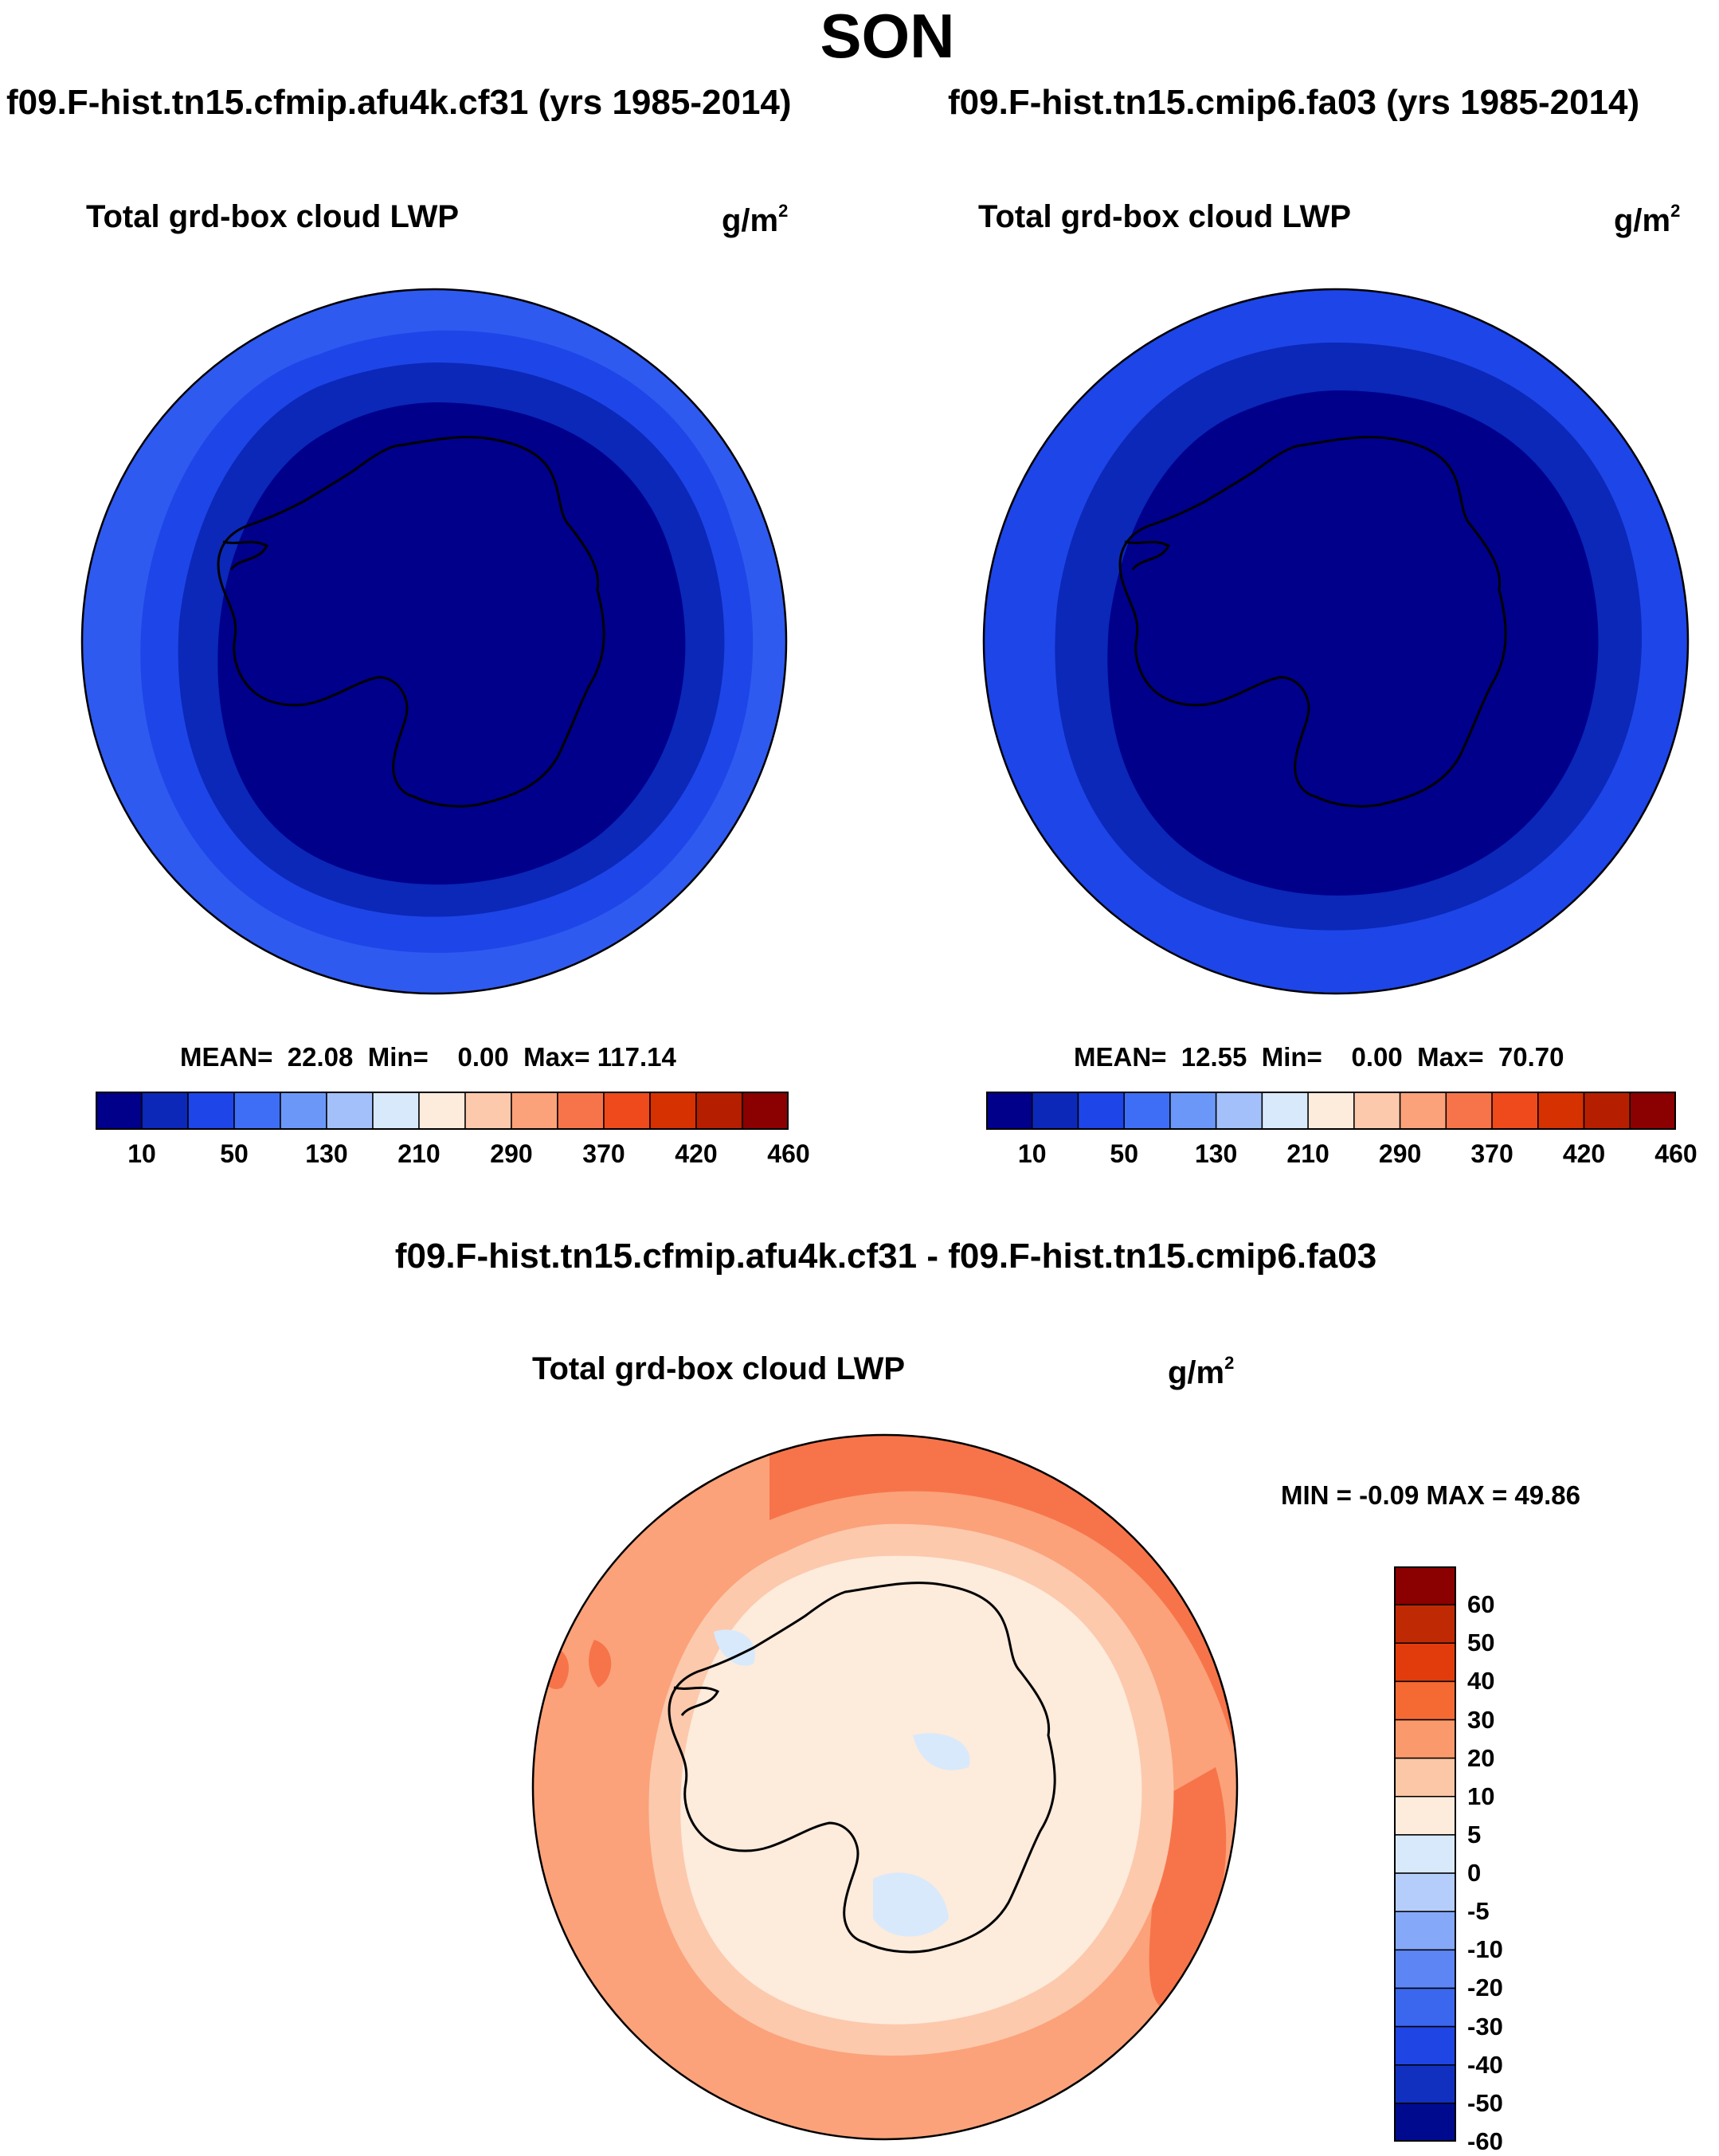  What do you see at coordinates (696, 1701) in the screenshot?
I see `diff-peninsula` at bounding box center [696, 1701].